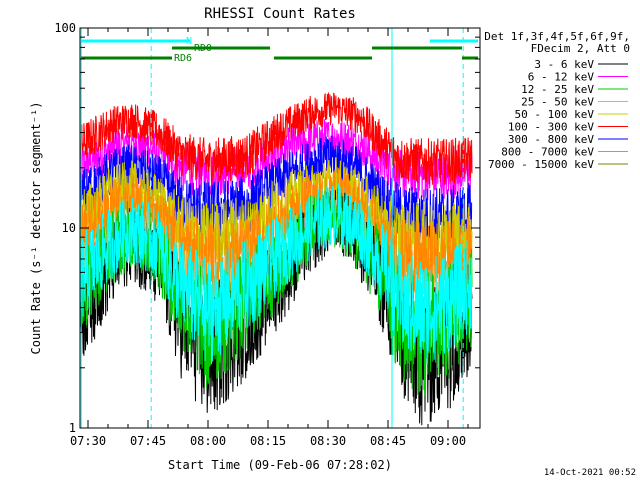 This screenshot has height=480, width=640. Describe the element at coordinates (555, 114) in the screenshot. I see `legend-label: 50 - 100 keV` at that location.